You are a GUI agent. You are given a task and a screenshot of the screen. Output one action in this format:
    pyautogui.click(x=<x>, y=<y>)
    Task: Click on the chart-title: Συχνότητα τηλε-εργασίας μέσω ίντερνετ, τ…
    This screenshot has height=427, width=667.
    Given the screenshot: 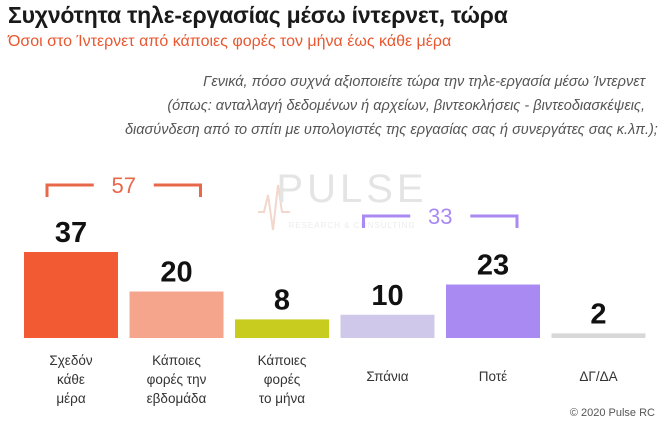 What is the action you would take?
    pyautogui.click(x=258, y=15)
    